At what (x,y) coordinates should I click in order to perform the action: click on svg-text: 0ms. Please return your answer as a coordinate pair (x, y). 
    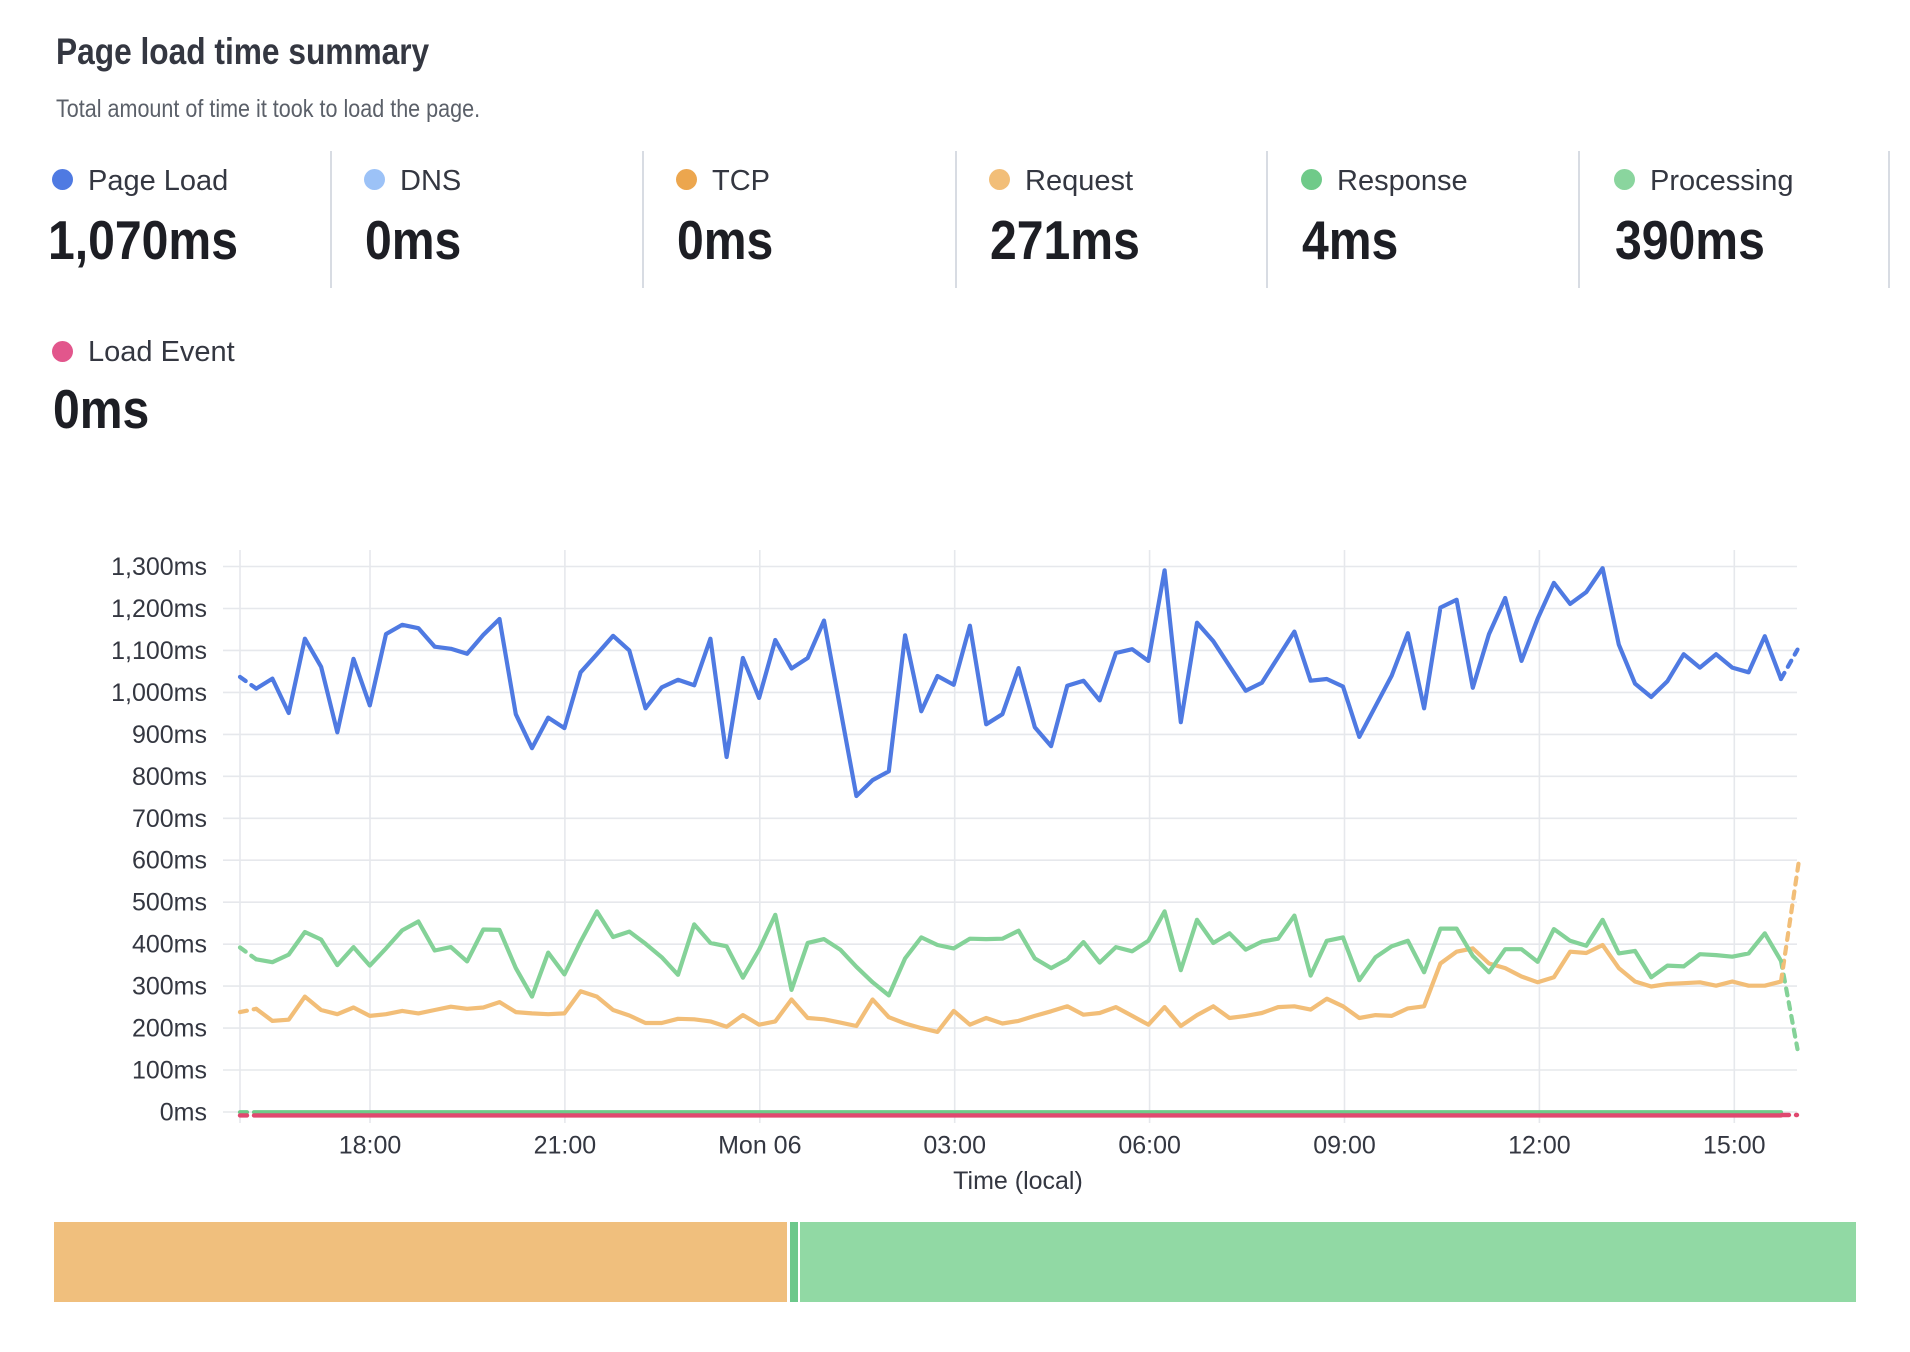
    Looking at the image, I should click on (183, 1113).